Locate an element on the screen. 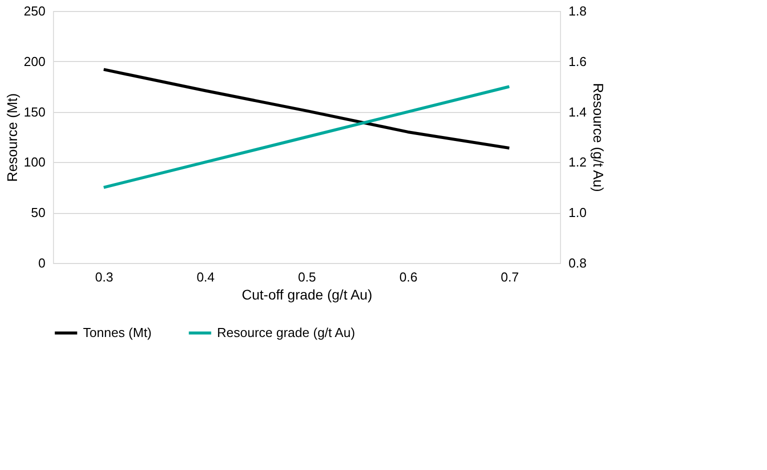  y-tick-label: 0 is located at coordinates (42, 263).